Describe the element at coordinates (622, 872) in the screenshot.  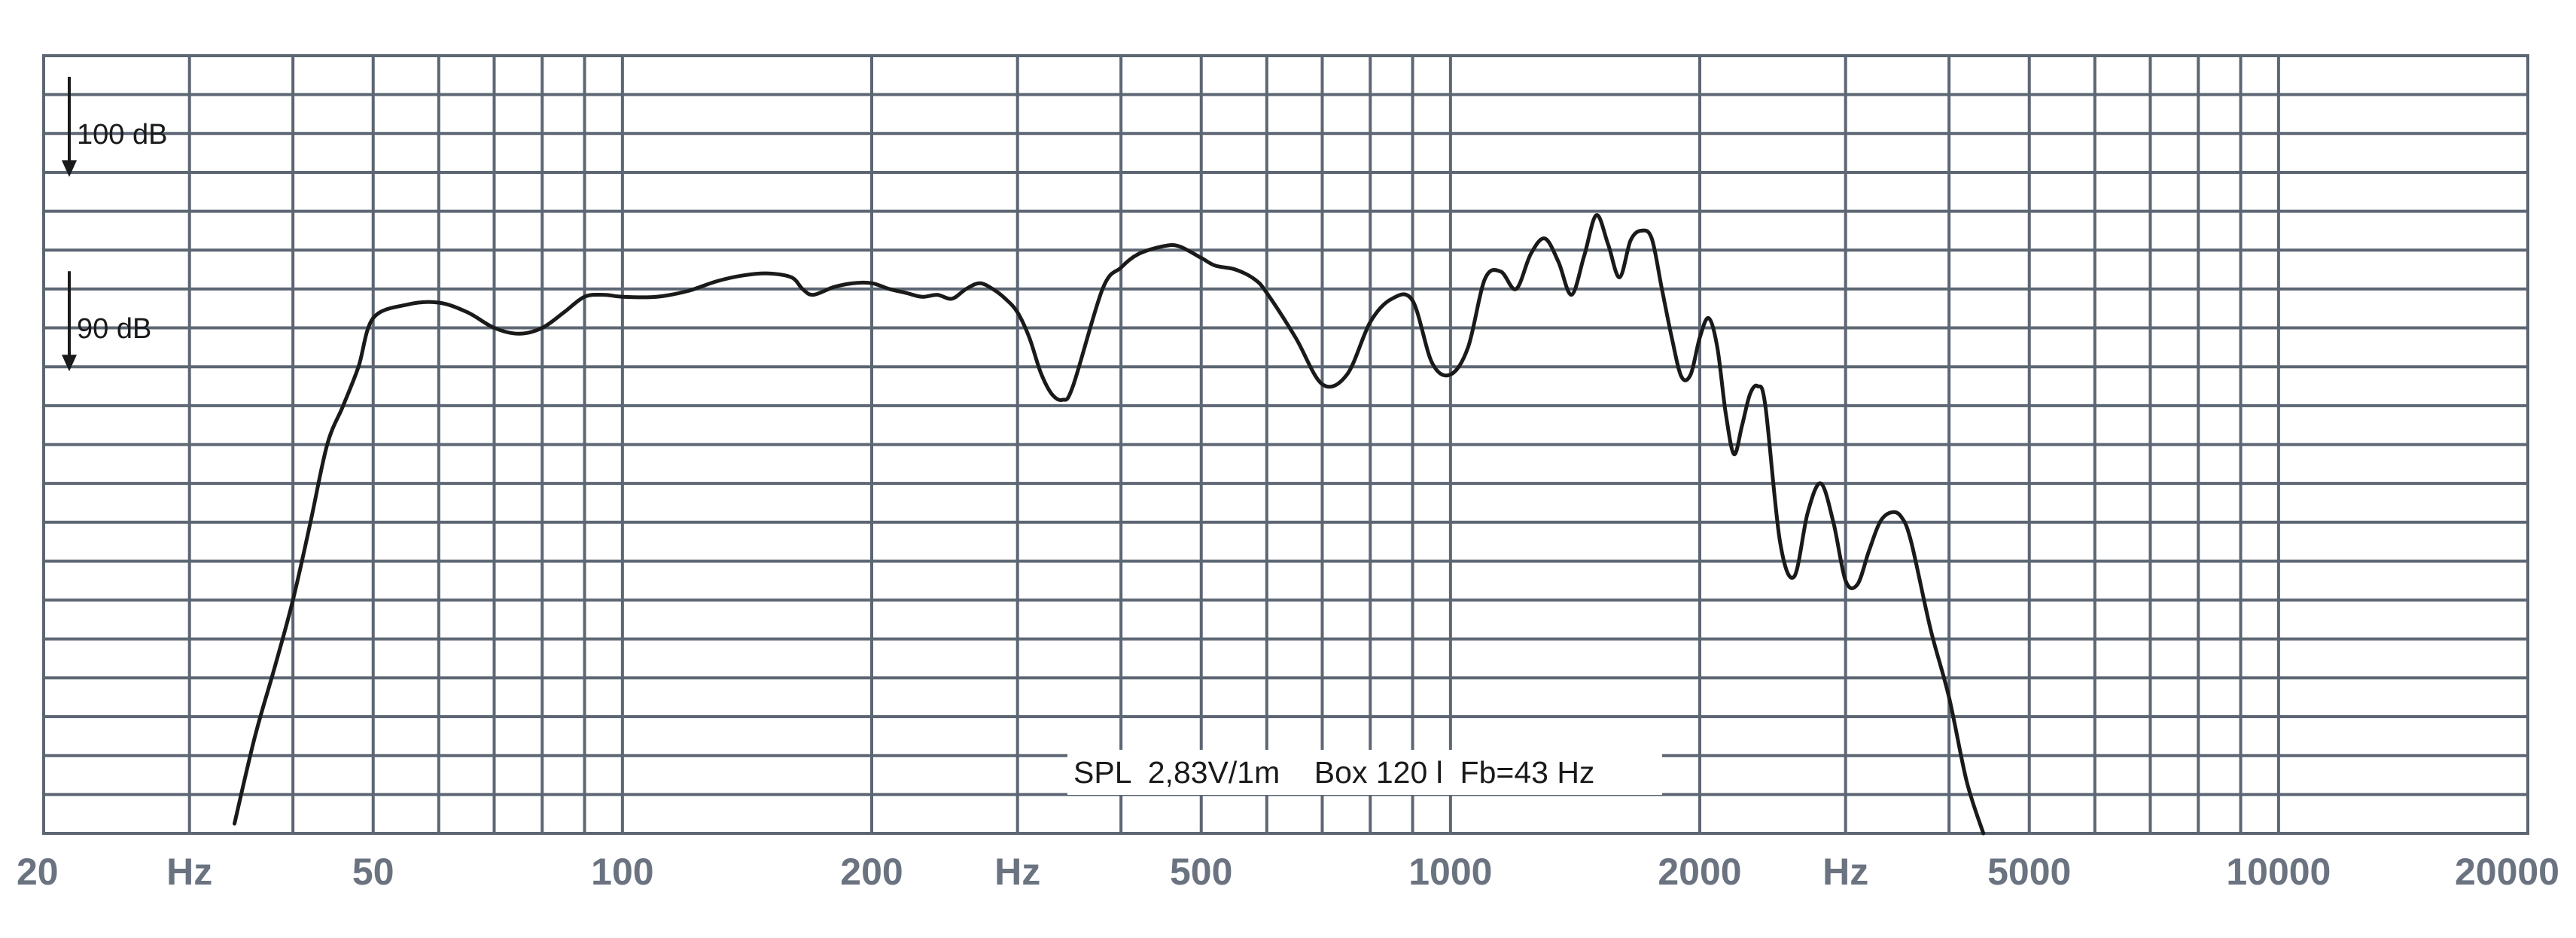
I see `x-tick-label: 100` at that location.